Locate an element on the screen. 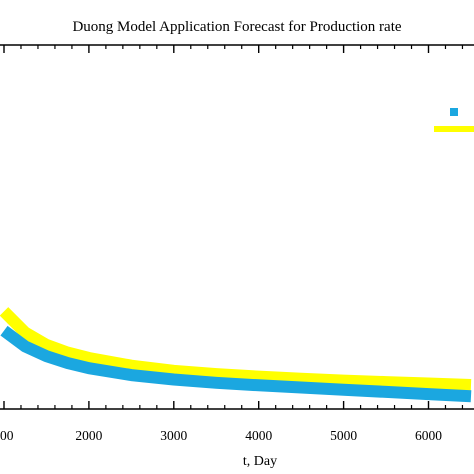 This screenshot has width=474, height=474. legend-marker-square is located at coordinates (454, 112).